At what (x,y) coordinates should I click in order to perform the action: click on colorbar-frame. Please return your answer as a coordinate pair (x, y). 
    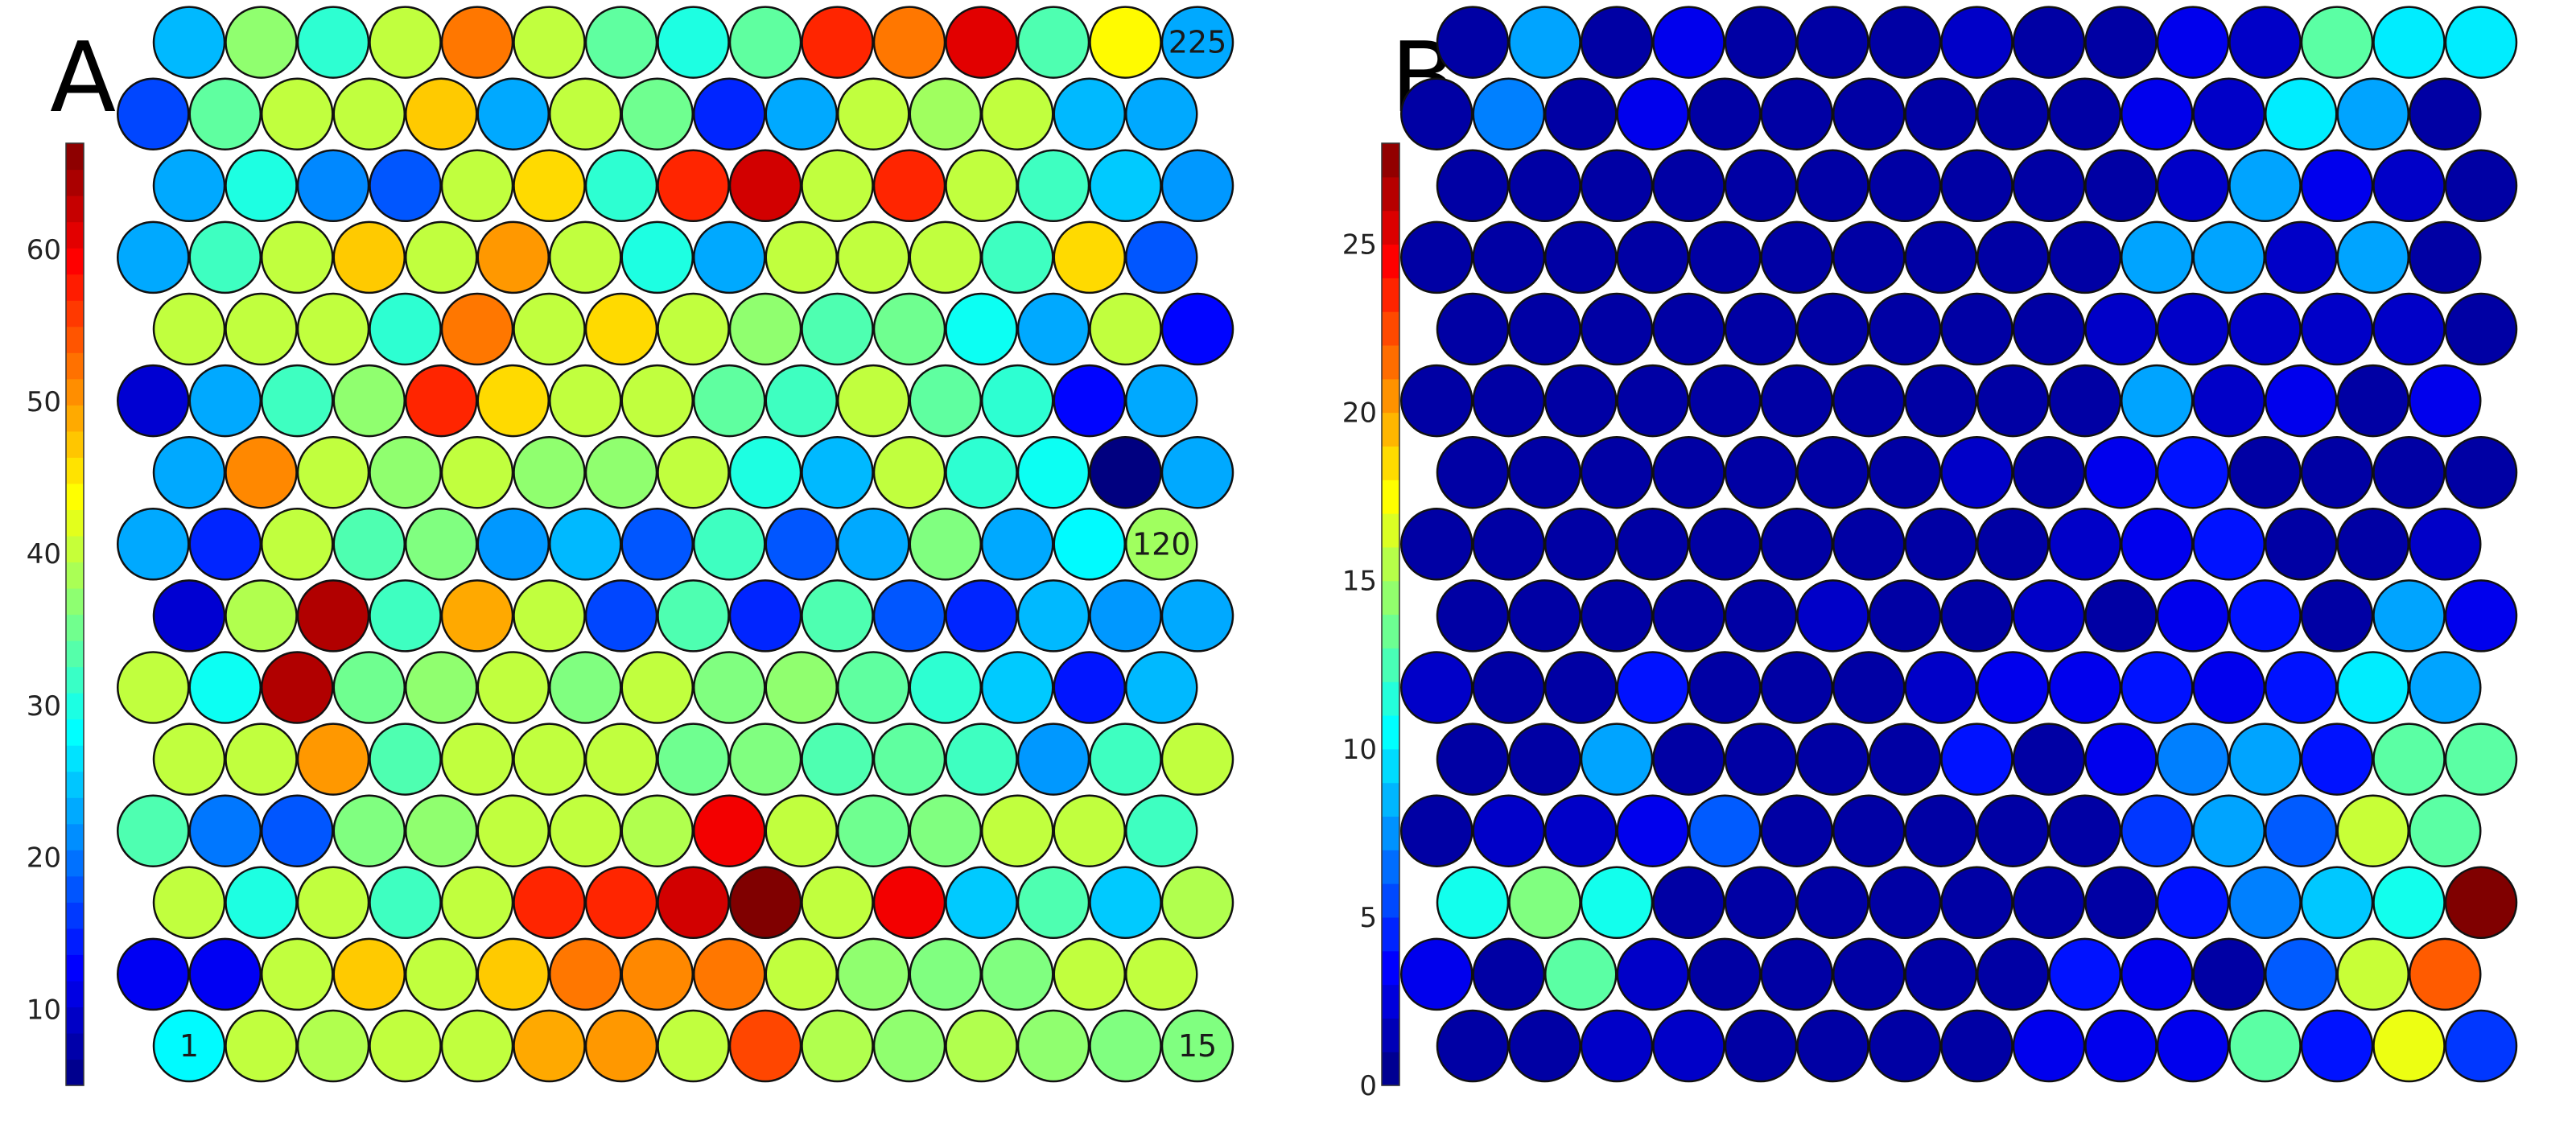
    Looking at the image, I should click on (1390, 614).